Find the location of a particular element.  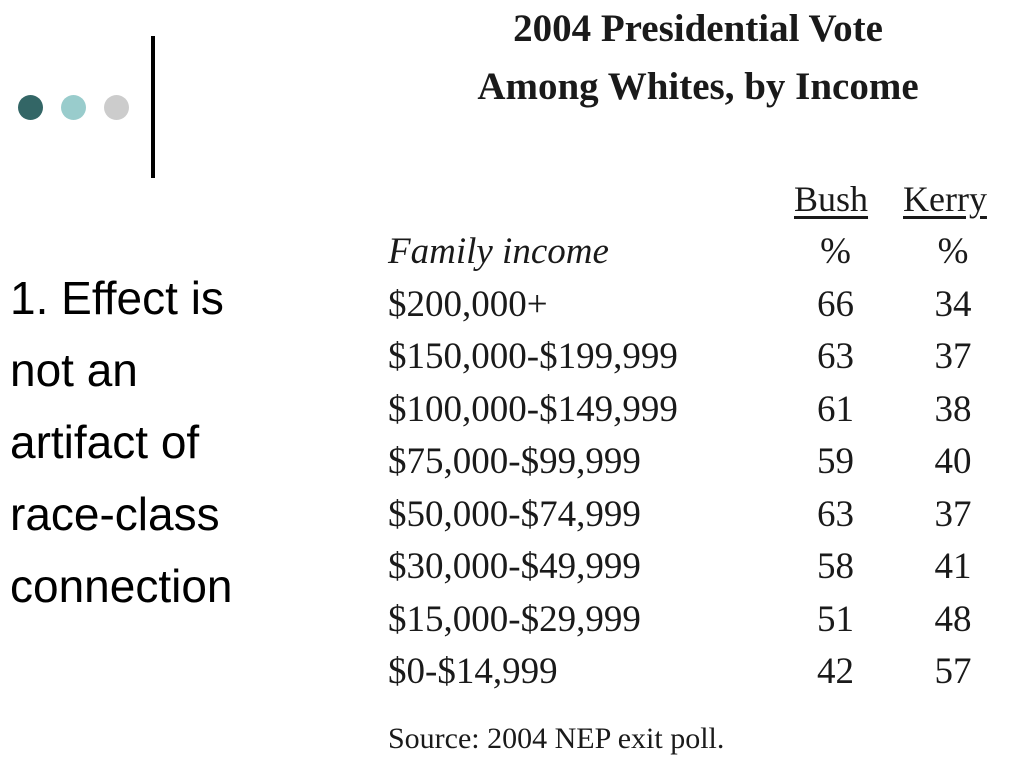

table-row: $200,000+ 66 34 is located at coordinates (703, 305).